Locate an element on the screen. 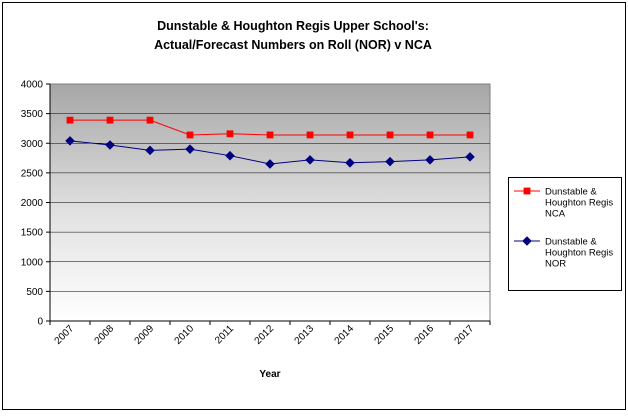 The height and width of the screenshot is (417, 628). x-axis-label: Year is located at coordinates (269, 374).